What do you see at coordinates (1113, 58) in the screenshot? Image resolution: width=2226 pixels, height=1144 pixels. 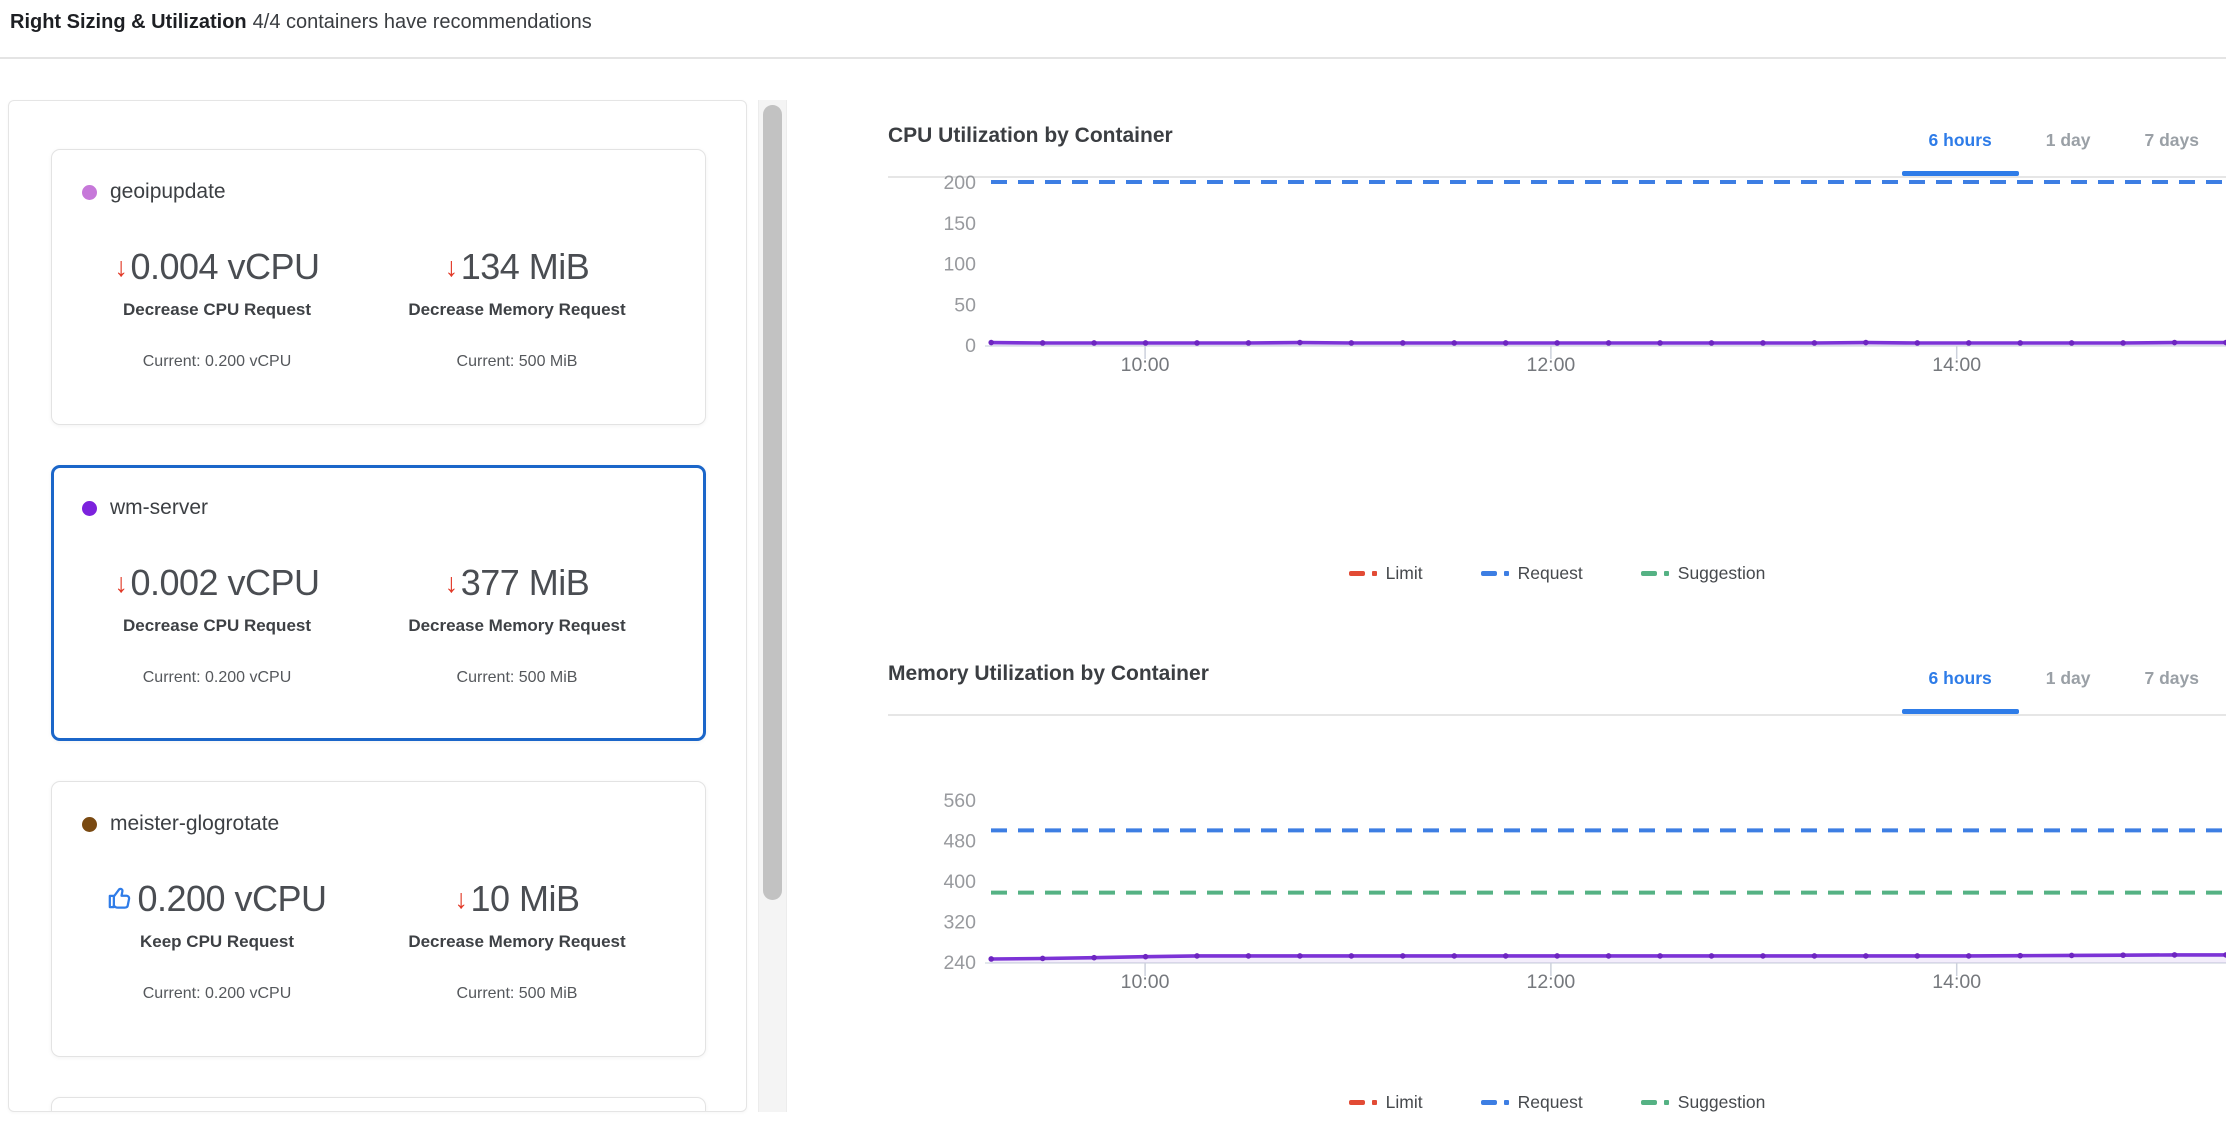 I see `header-divider` at bounding box center [1113, 58].